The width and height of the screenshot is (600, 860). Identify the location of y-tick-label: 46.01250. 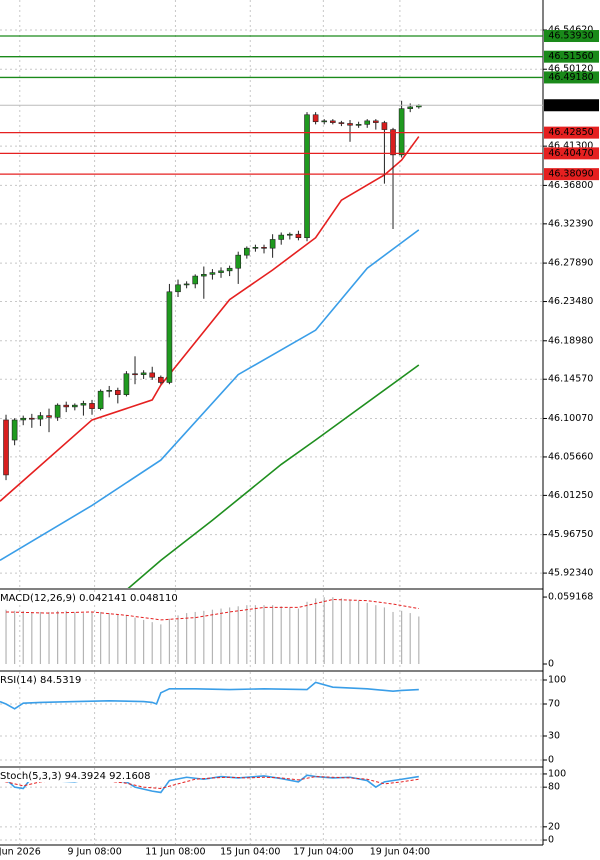
(570, 495).